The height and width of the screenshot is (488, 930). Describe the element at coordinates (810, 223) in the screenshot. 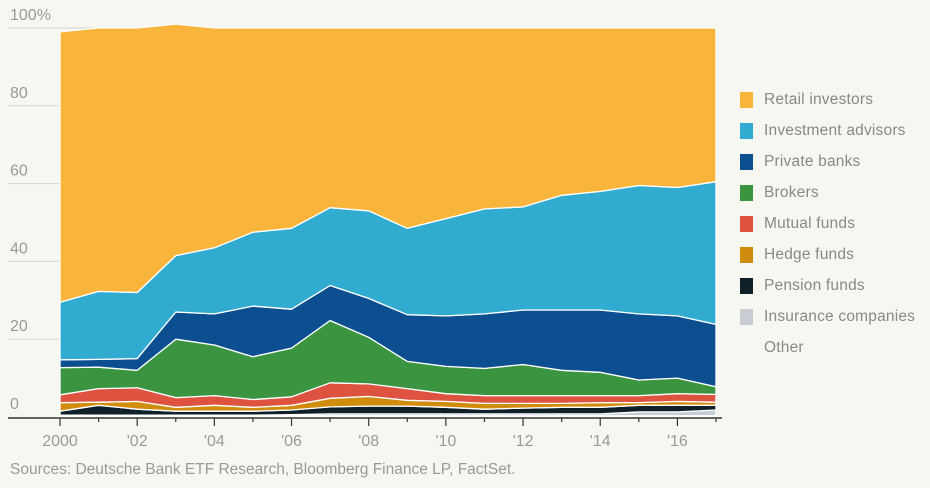

I see `legend-label: Mutual funds` at that location.